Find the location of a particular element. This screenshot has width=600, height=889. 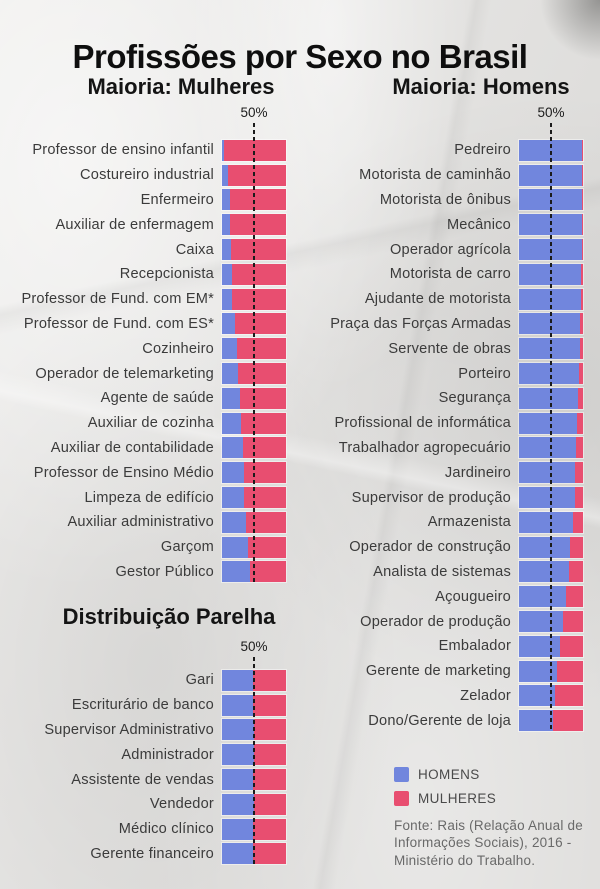

chart-row: Supervisor de produção is located at coordinates (442, 497).